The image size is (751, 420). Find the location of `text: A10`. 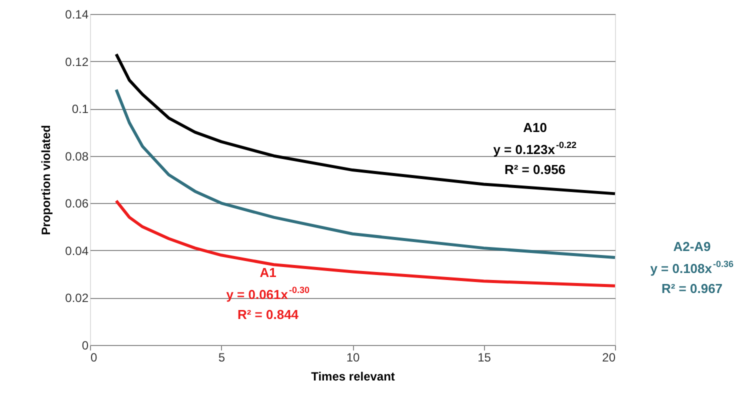

text: A10 is located at coordinates (535, 127).